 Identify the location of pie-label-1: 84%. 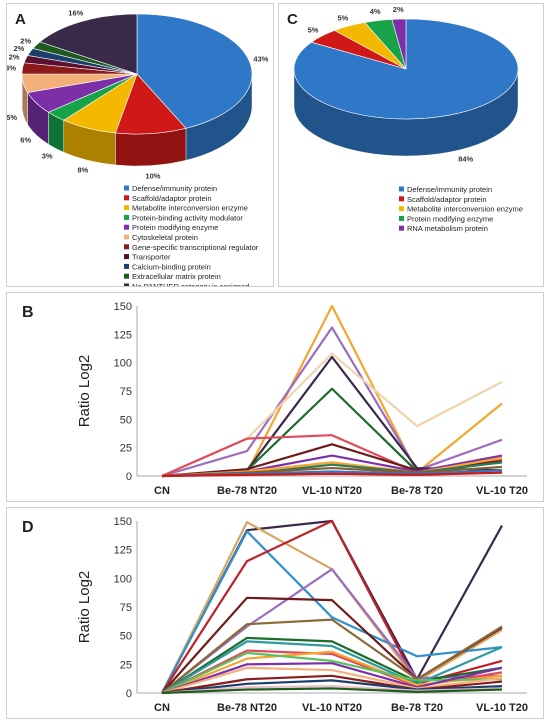
(465, 159).